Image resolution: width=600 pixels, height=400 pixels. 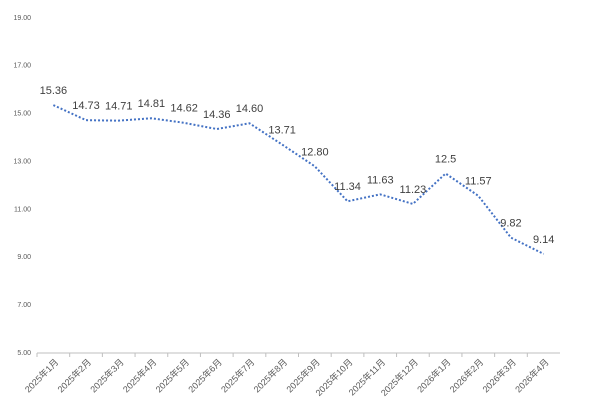 I want to click on data-label: 11.23, so click(x=413, y=190).